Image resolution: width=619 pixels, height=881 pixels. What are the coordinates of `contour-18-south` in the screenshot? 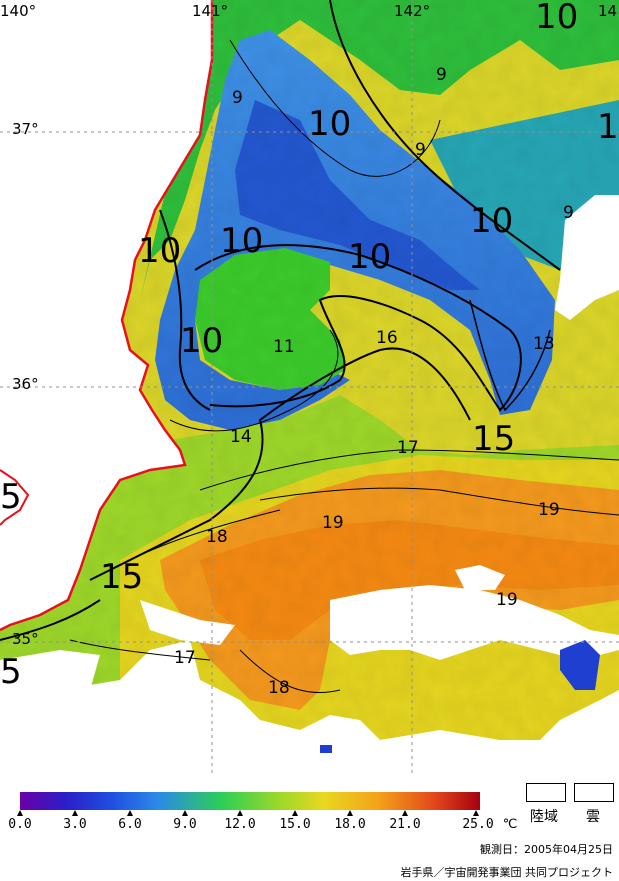 It's located at (290, 671).